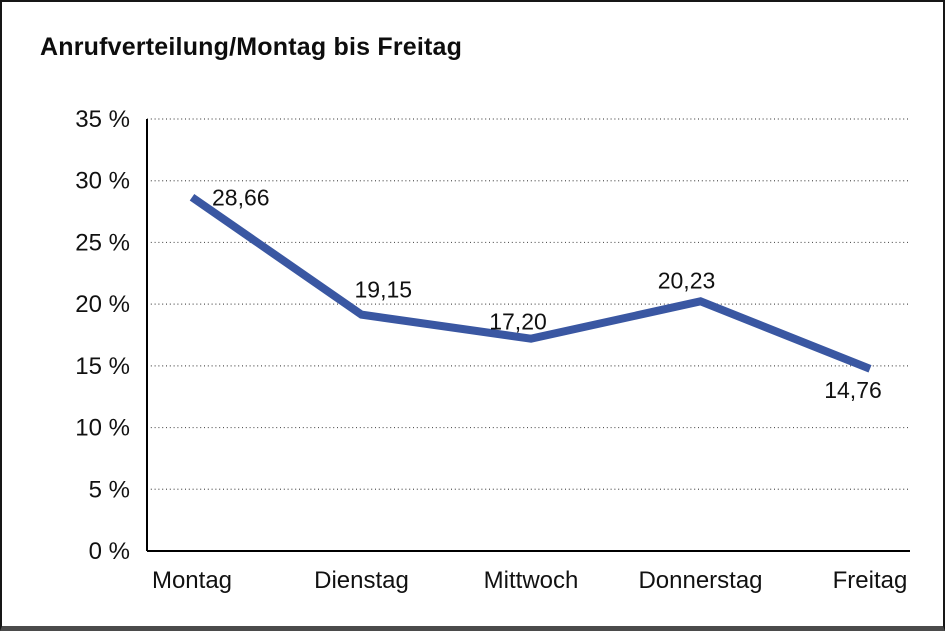  I want to click on data-point-label: 14,76, so click(853, 390).